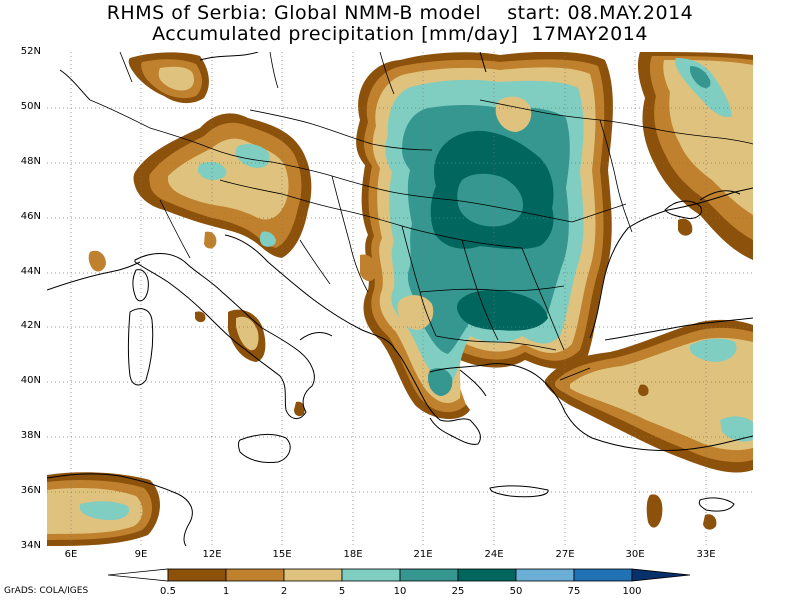  What do you see at coordinates (706, 554) in the screenshot?
I see `lon-label-33e: 33E` at bounding box center [706, 554].